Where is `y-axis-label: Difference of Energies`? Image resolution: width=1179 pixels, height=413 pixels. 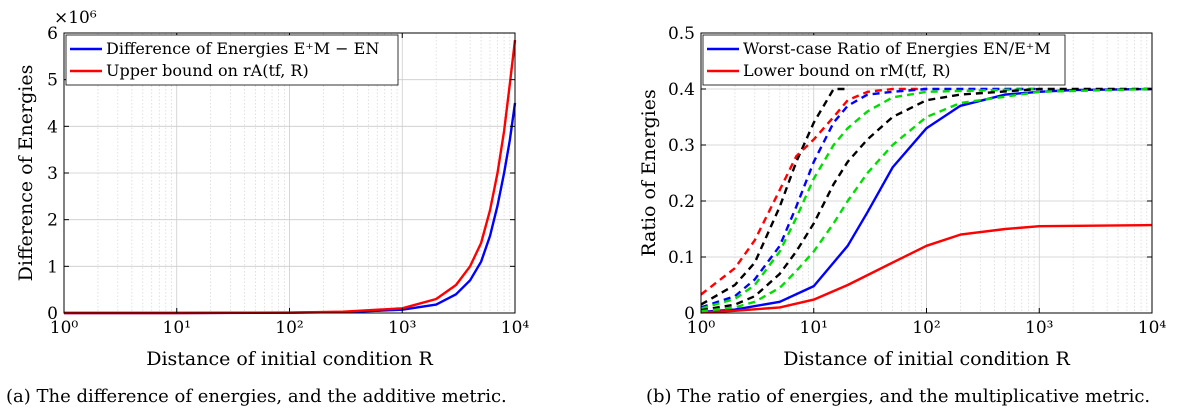
y-axis-label: Difference of Energies is located at coordinates (26, 173).